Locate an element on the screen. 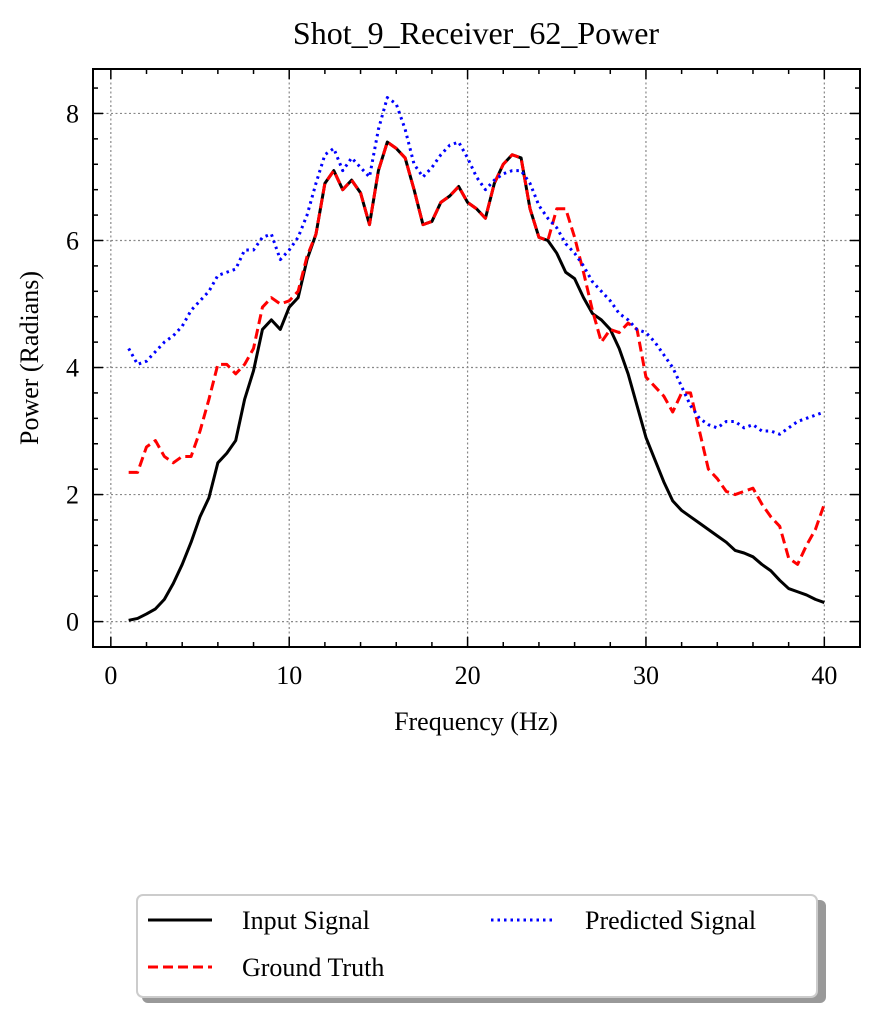 This screenshot has height=1018, width=875. y-tick-label: 4 is located at coordinates (72, 368).